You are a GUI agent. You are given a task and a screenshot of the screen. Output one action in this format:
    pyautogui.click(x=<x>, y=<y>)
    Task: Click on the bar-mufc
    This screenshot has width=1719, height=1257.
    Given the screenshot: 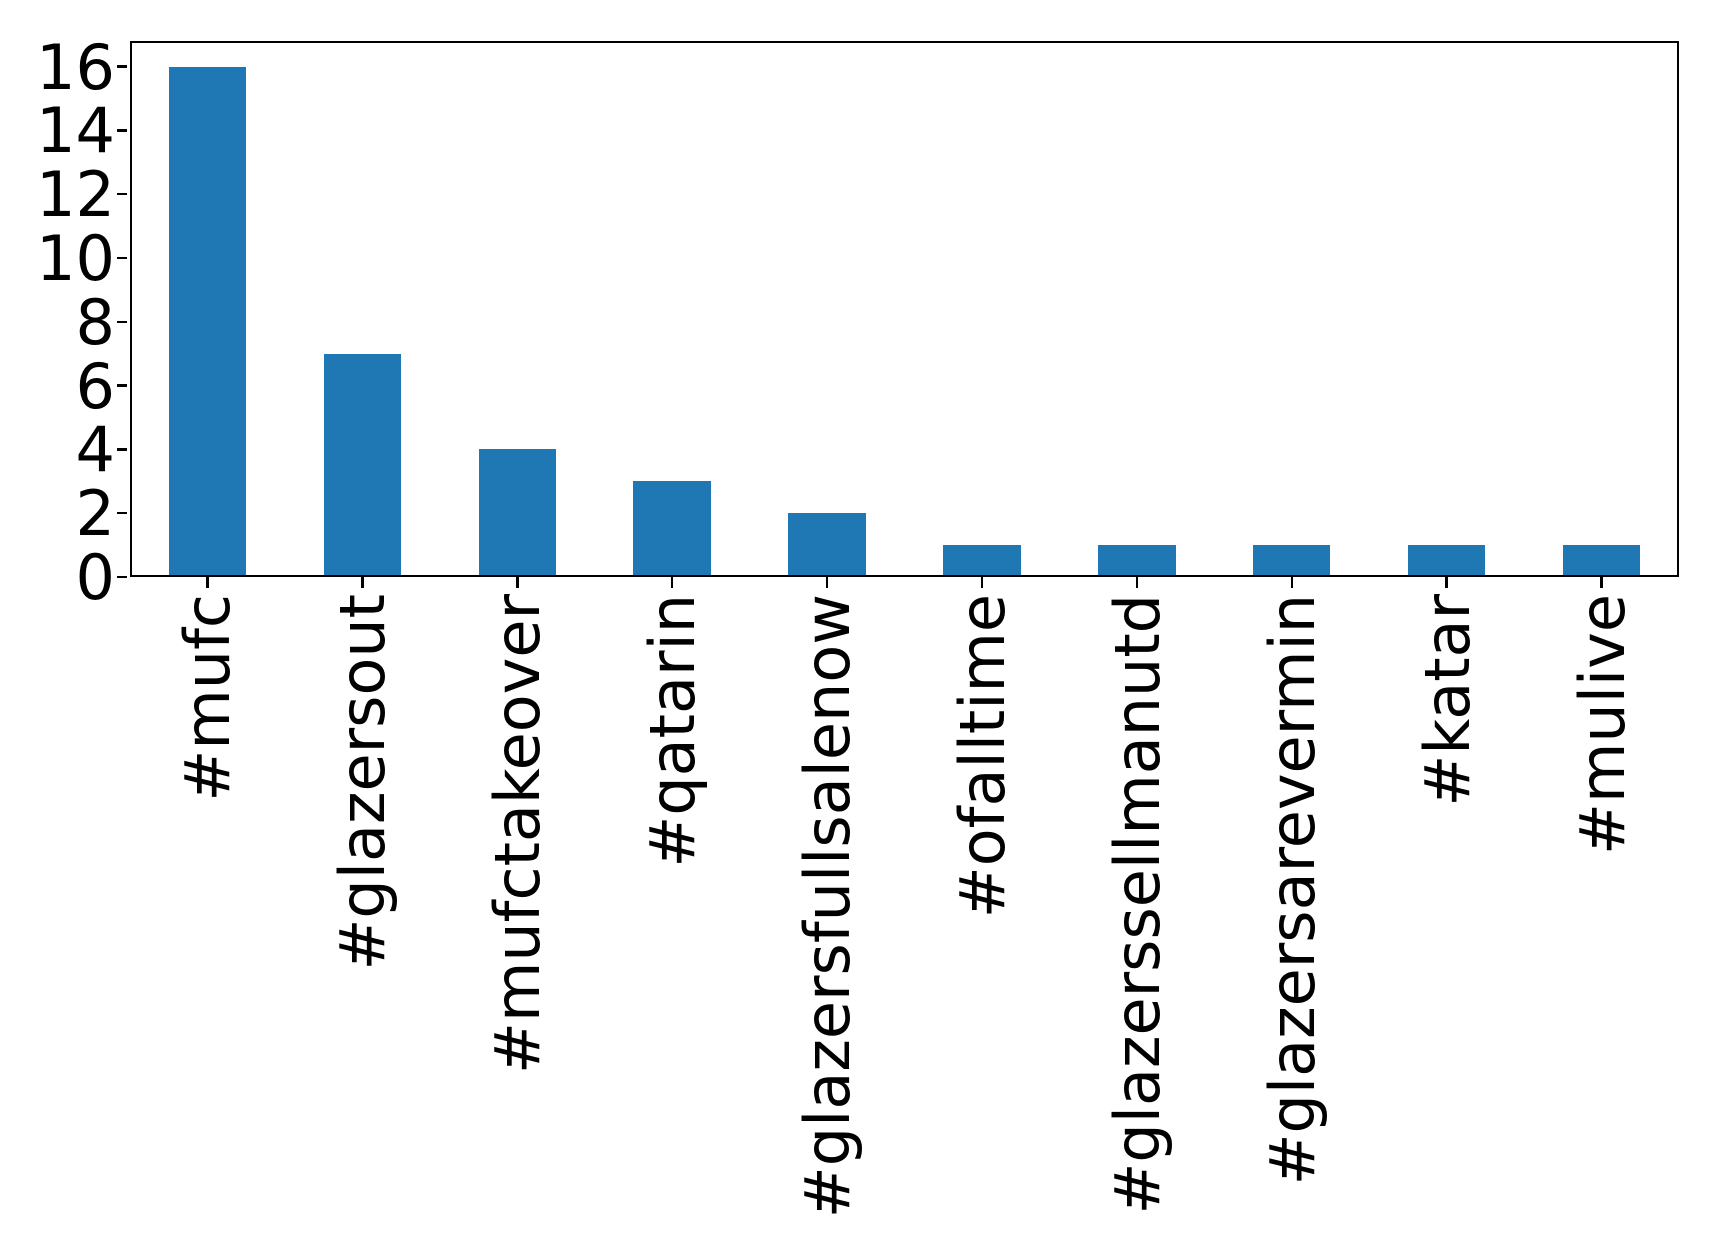 What is the action you would take?
    pyautogui.click(x=207, y=321)
    